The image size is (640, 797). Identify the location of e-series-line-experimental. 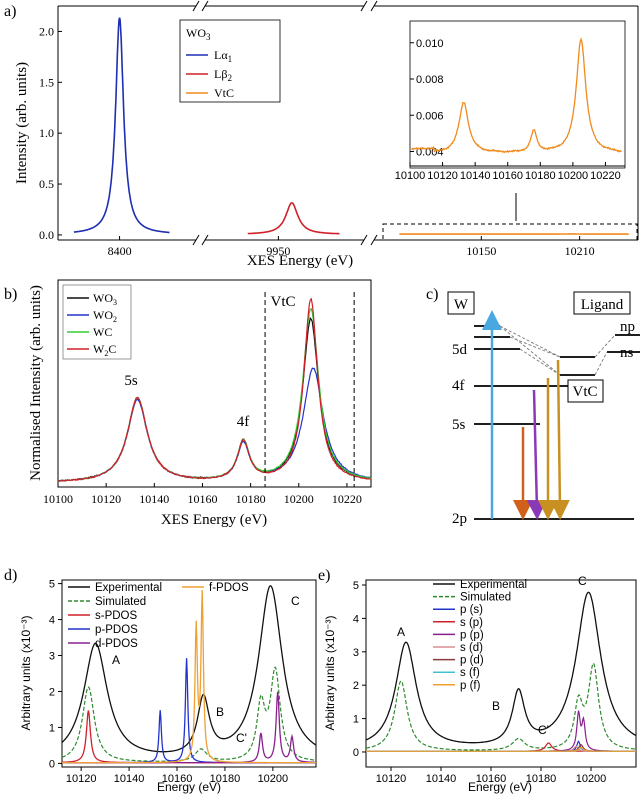
(501, 667).